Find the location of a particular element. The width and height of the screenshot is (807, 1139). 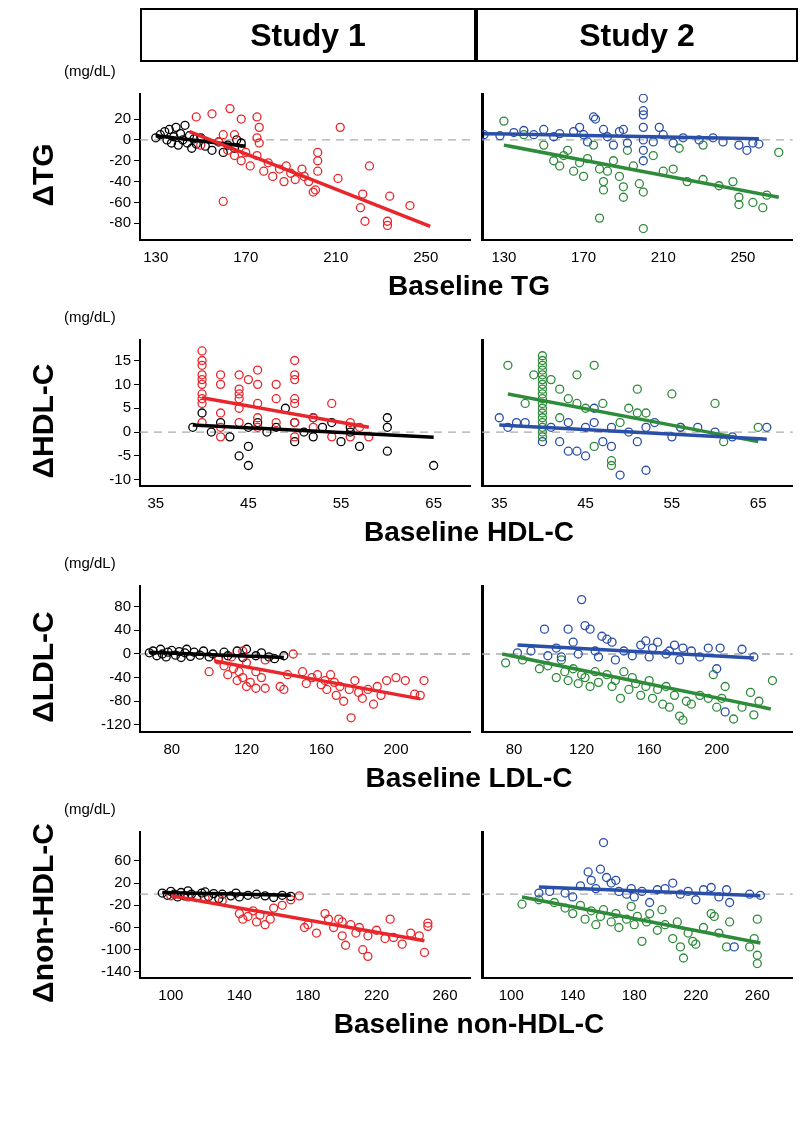

y-axis-title: ΔHDL-C is located at coordinates (43, 421).